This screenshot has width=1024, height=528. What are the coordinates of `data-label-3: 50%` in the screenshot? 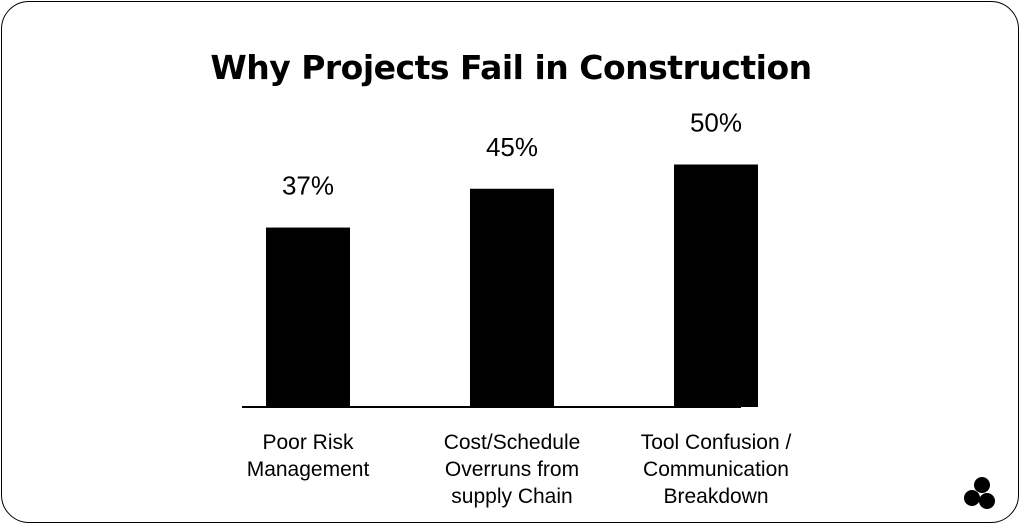 It's located at (716, 123).